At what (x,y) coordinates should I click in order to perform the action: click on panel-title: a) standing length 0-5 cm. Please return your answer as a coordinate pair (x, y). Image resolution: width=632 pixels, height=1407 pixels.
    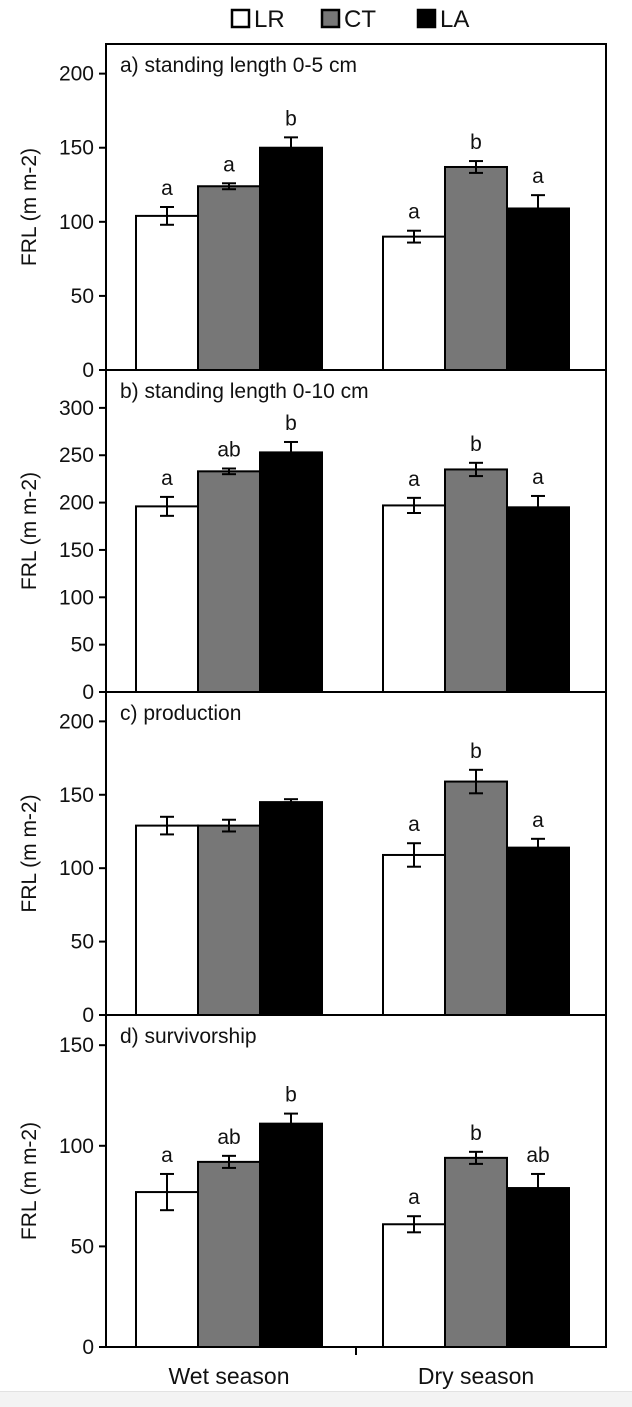
    Looking at the image, I should click on (238, 65).